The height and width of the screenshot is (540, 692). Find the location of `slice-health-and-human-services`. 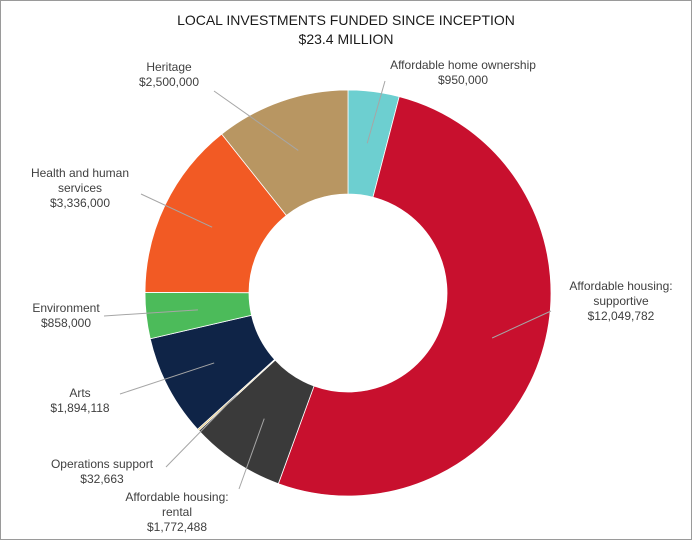

slice-health-and-human-services is located at coordinates (215, 213).